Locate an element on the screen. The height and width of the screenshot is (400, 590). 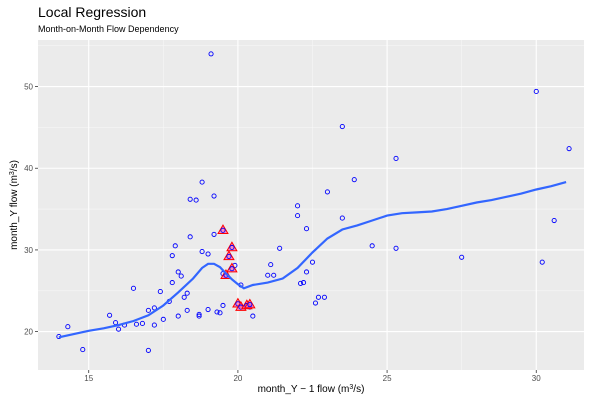
y-tick-label: 30 is located at coordinates (28, 250).